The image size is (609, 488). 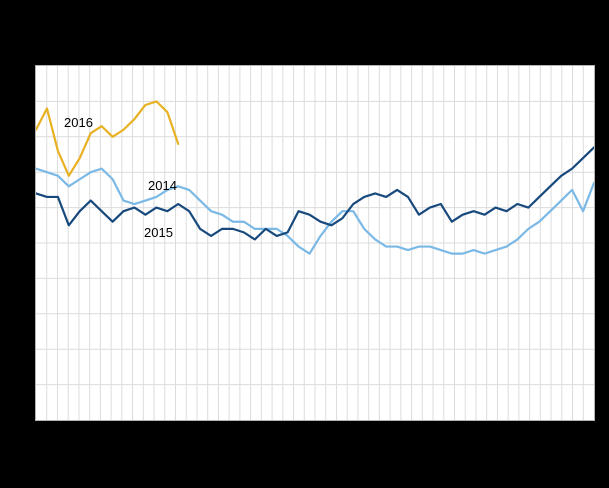 I want to click on series-label-2015: 2015, so click(x=158, y=232).